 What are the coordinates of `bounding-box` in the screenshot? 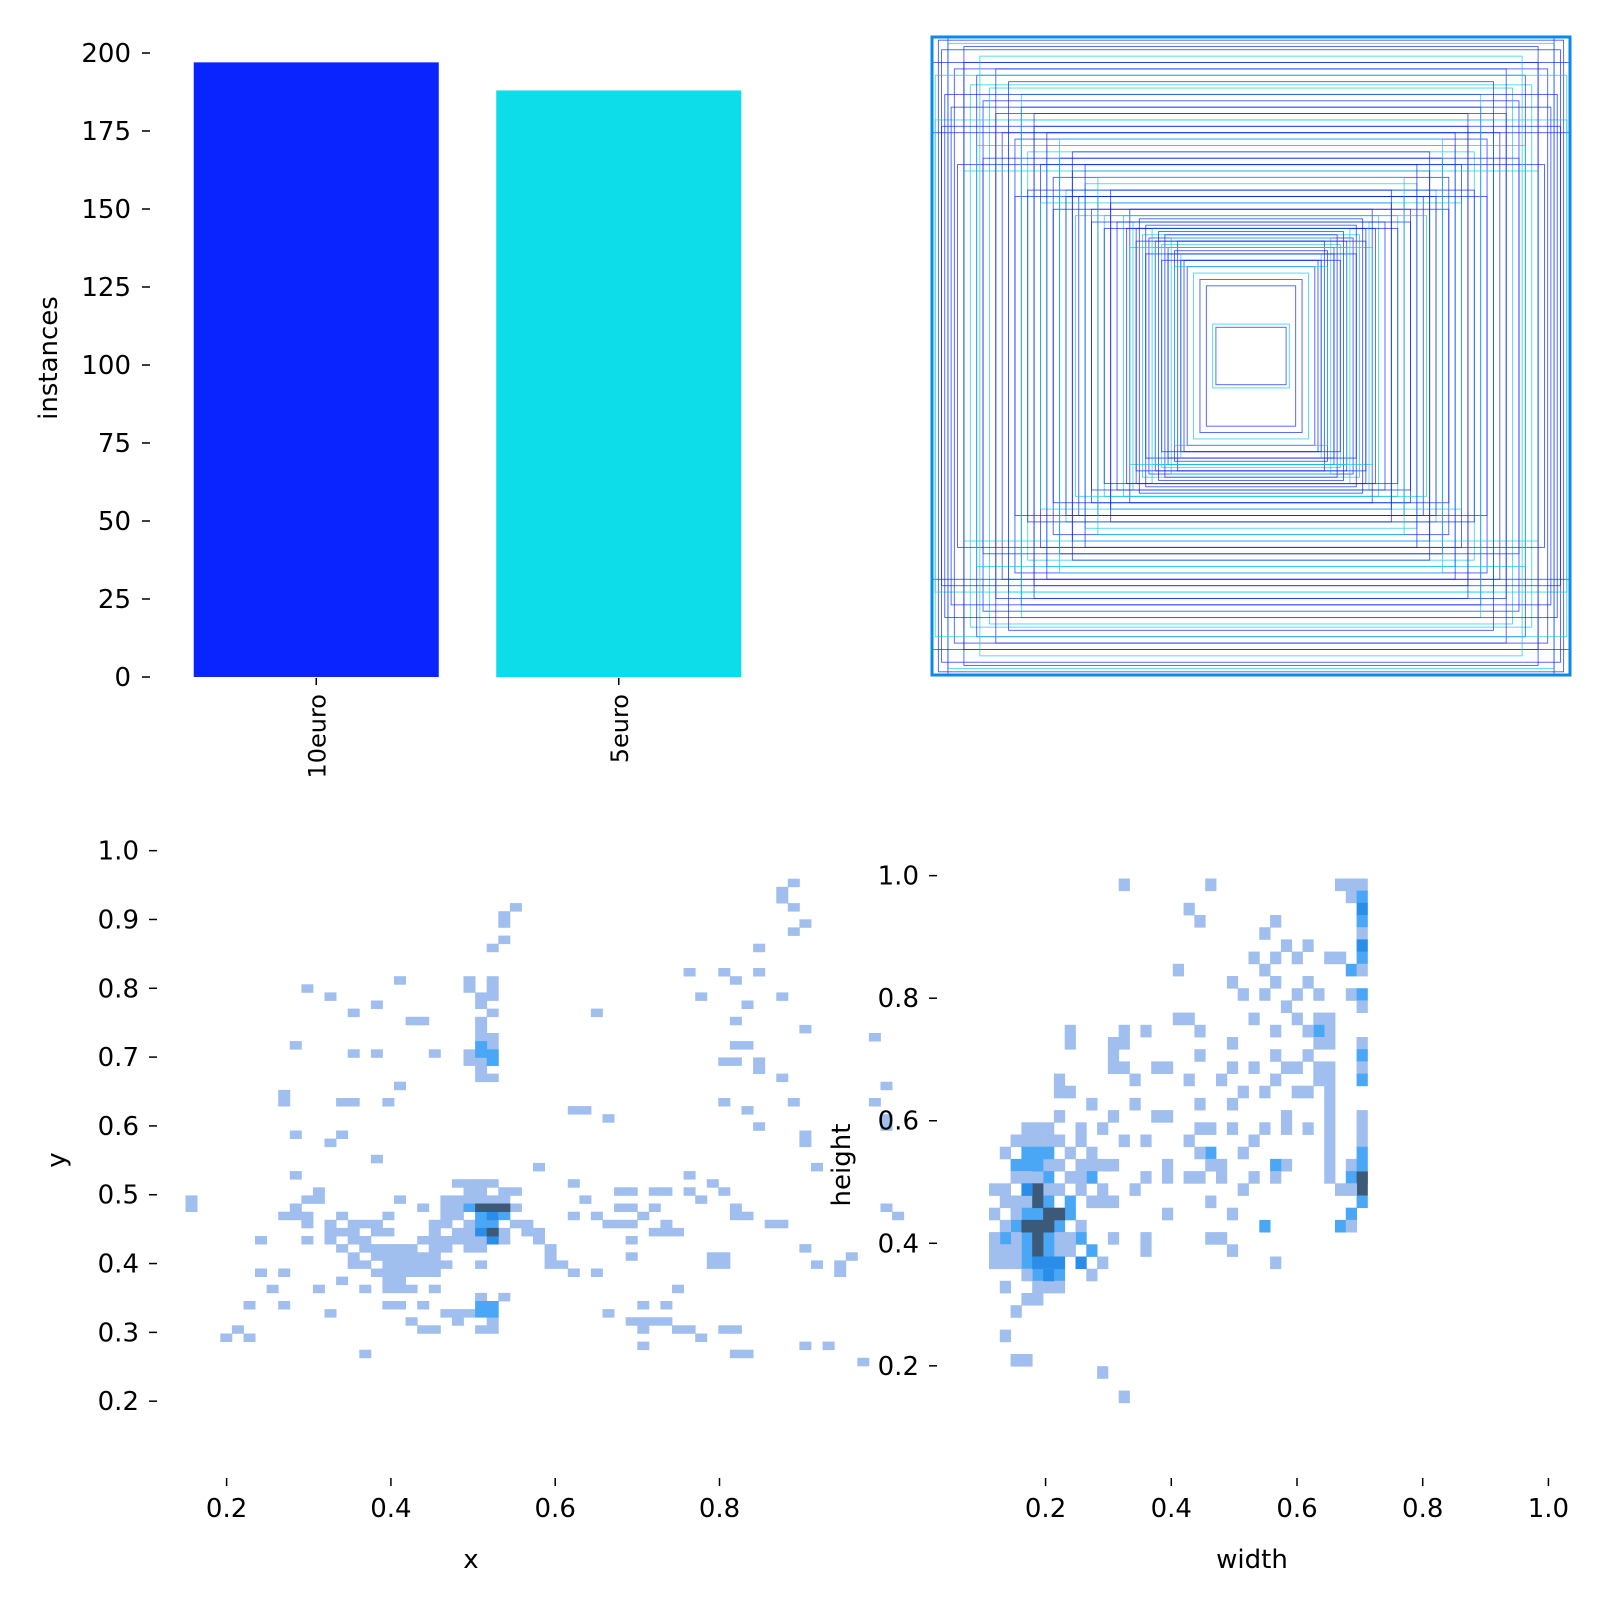 It's located at (1251, 356).